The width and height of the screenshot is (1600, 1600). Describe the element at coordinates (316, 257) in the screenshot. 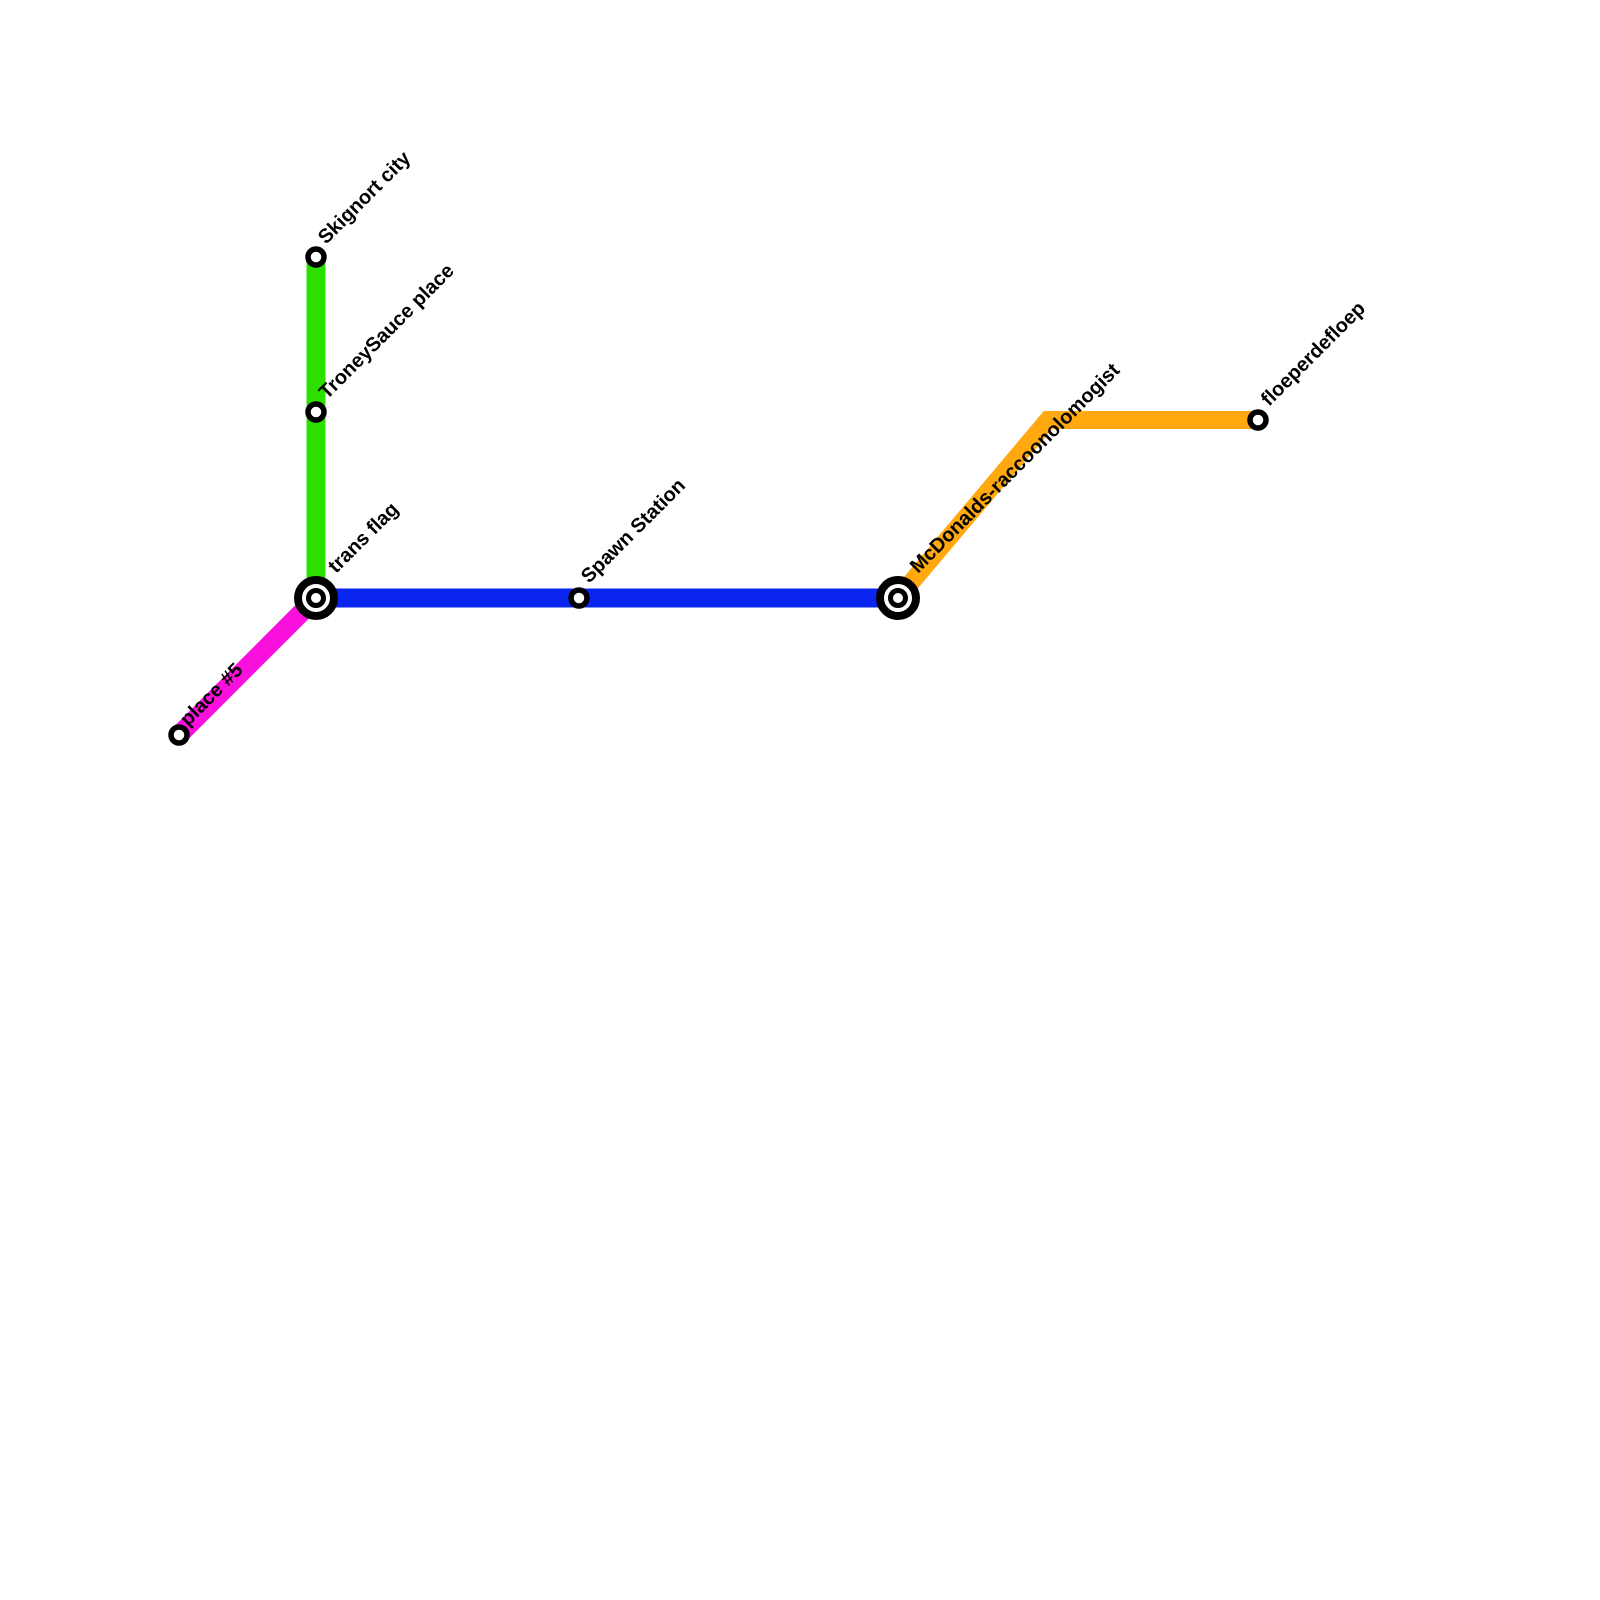

I see `station-marker-skignort-city` at that location.